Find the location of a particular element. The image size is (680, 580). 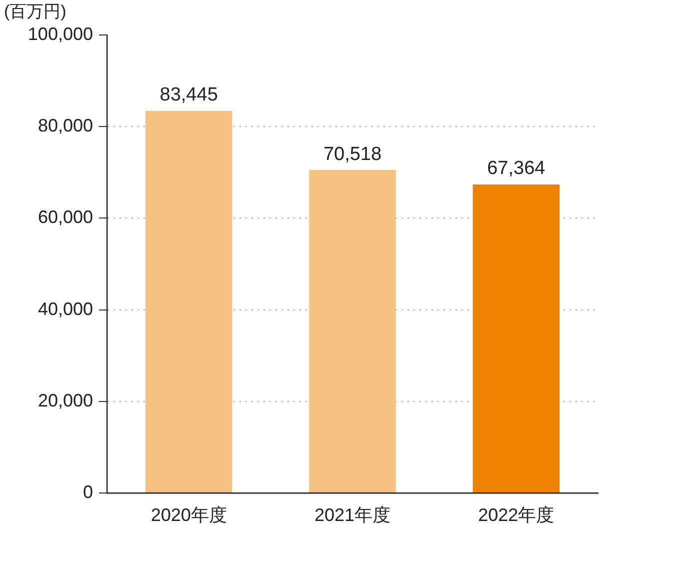

y-axis-title: (百万円) is located at coordinates (35, 12).